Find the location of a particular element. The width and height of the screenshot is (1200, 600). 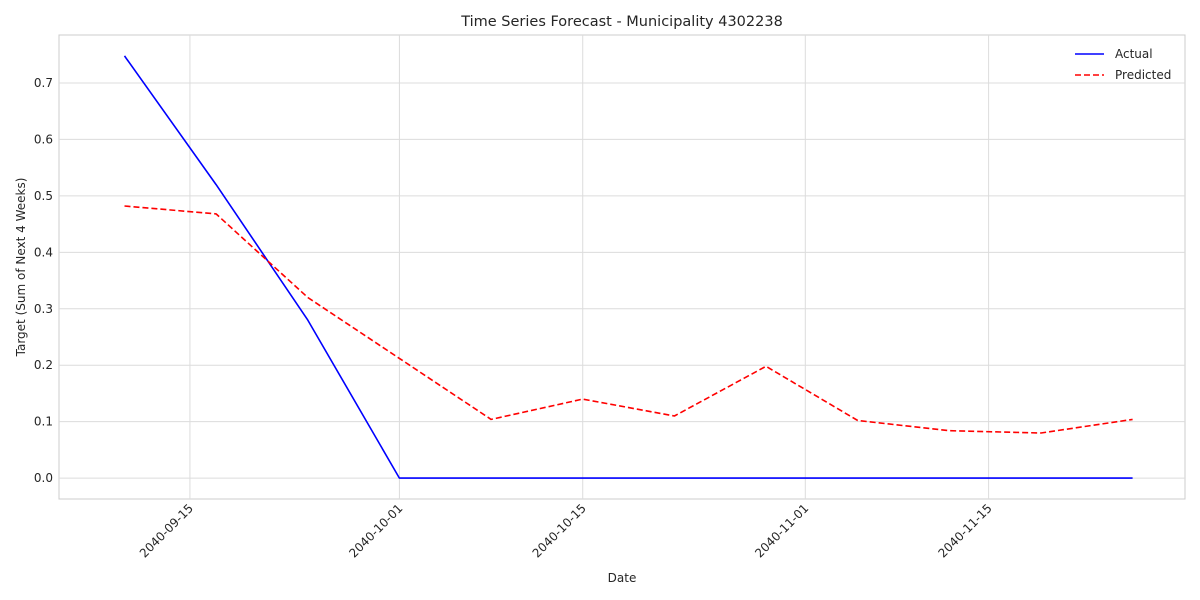

x-tick-label: 2040-11-01 is located at coordinates (781, 530).